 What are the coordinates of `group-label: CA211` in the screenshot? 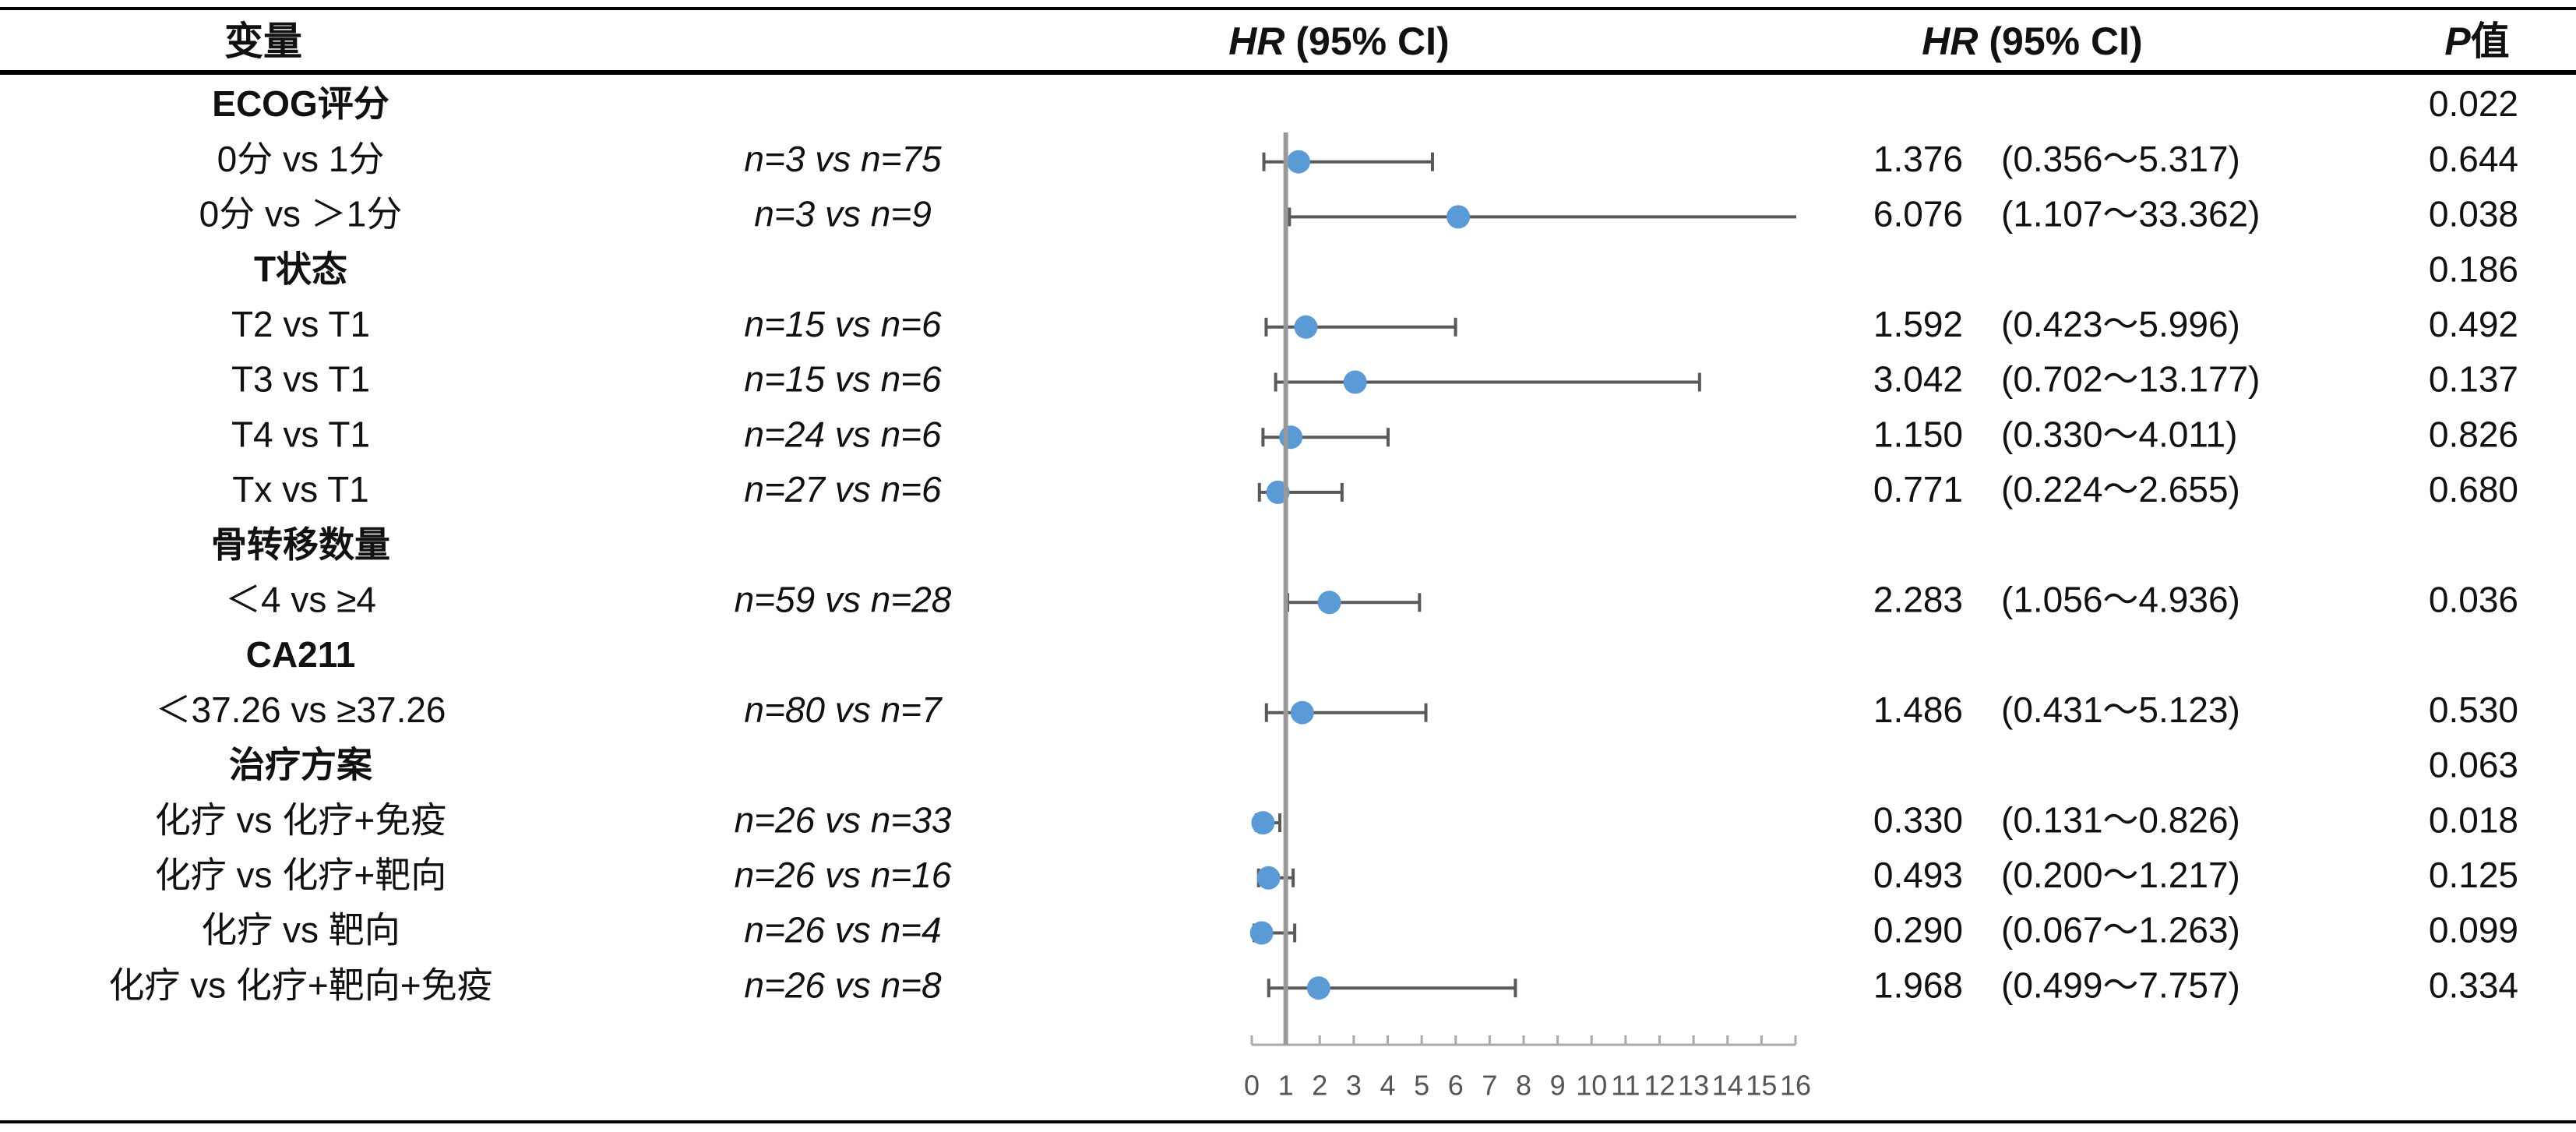 It's located at (301, 654).